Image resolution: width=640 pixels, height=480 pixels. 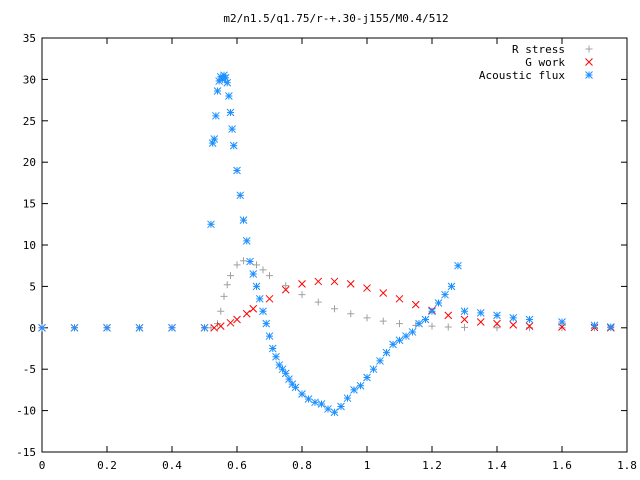 I want to click on x-tick-label: 1, so click(x=367, y=465).